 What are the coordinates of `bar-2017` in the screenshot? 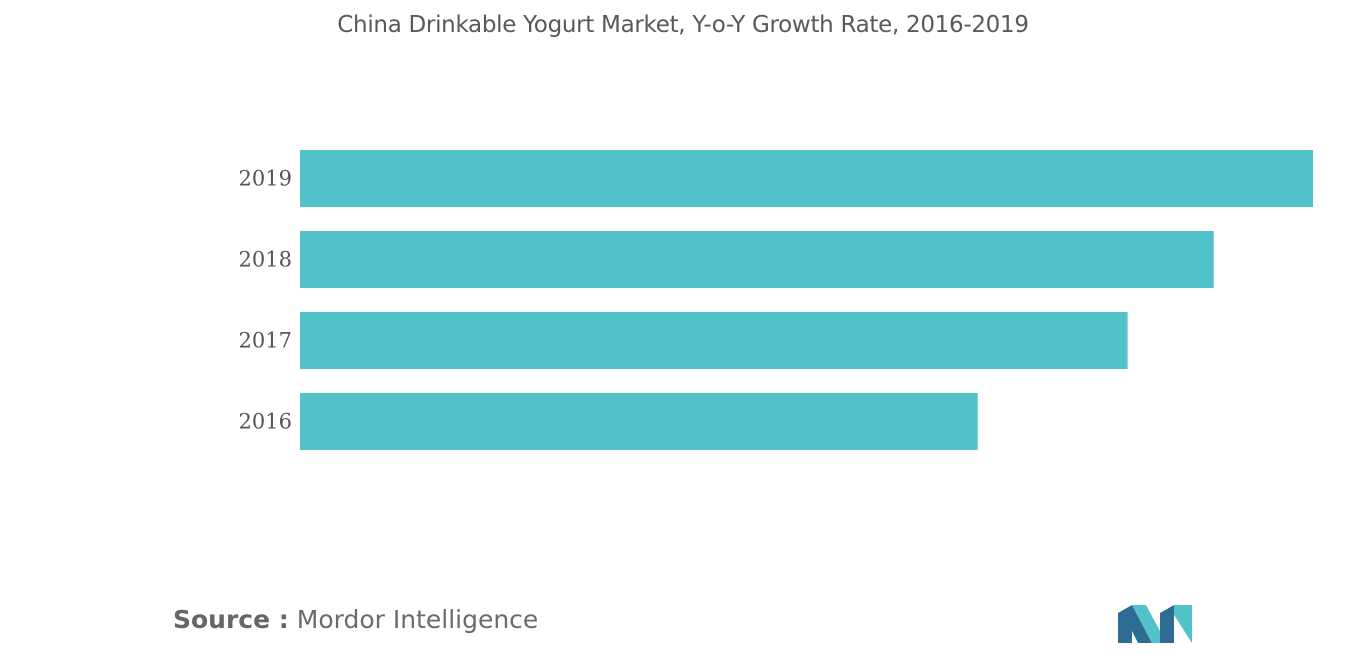 It's located at (714, 340).